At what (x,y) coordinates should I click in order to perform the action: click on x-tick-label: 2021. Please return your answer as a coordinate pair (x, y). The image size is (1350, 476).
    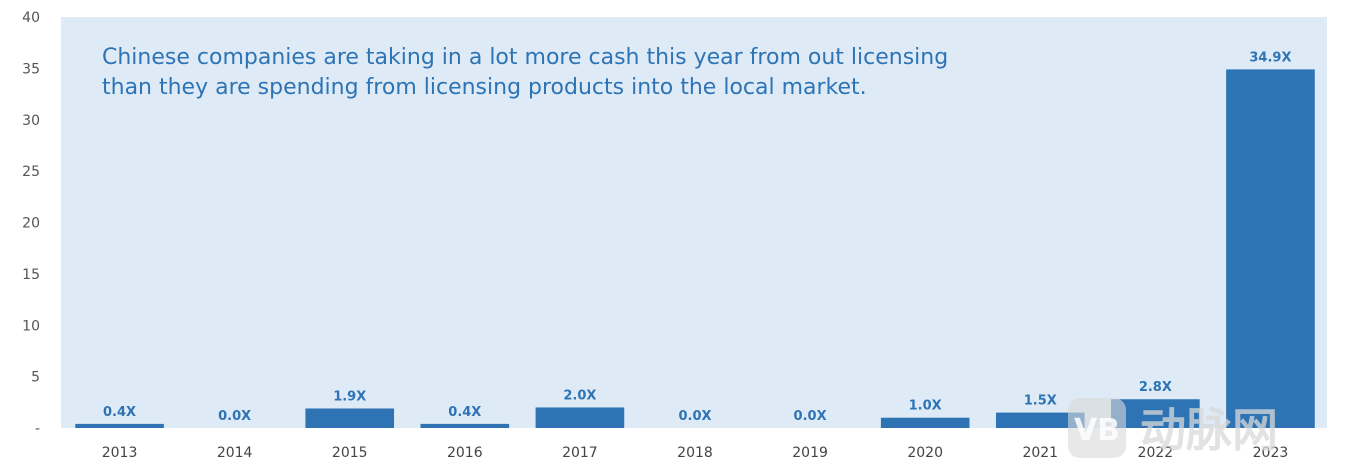
    Looking at the image, I should click on (1040, 453).